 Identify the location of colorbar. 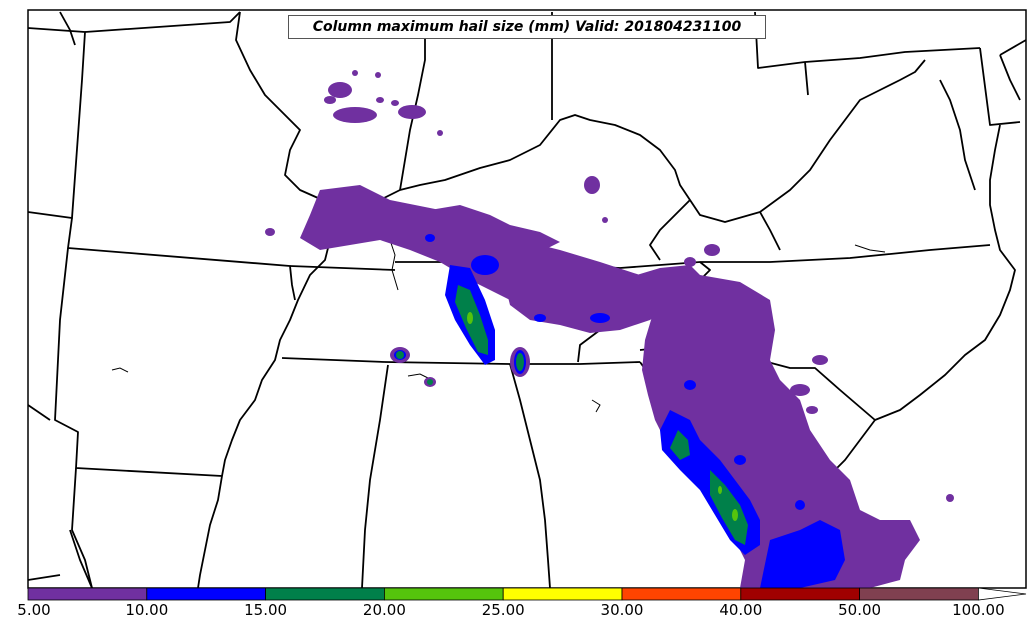
(527, 594).